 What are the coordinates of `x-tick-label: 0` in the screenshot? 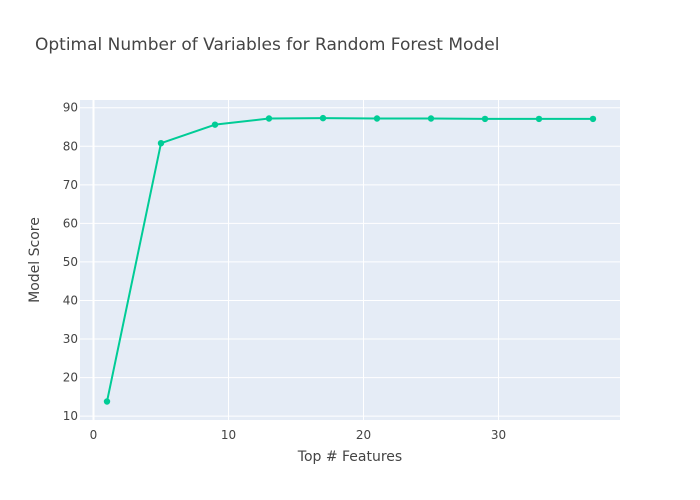 It's located at (94, 435).